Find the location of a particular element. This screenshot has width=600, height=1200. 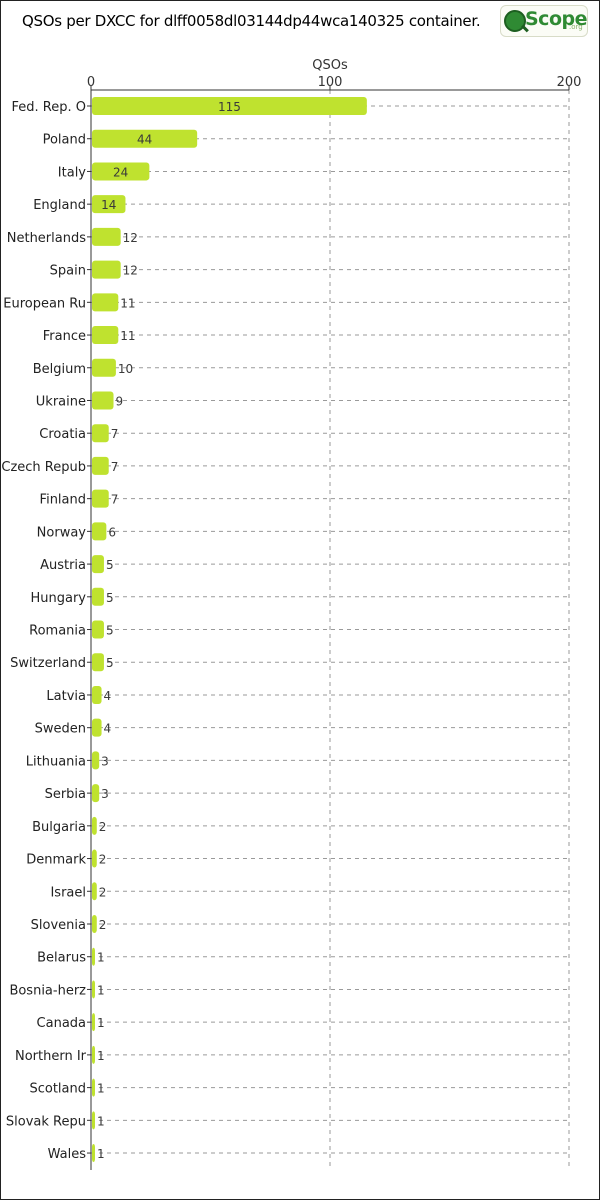

category-label: England is located at coordinates (59, 205).